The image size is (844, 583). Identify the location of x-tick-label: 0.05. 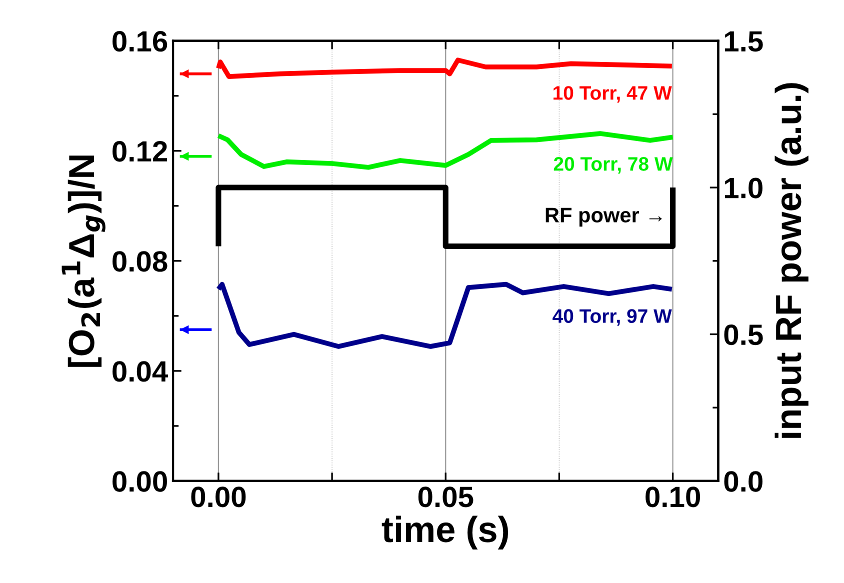
(446, 497).